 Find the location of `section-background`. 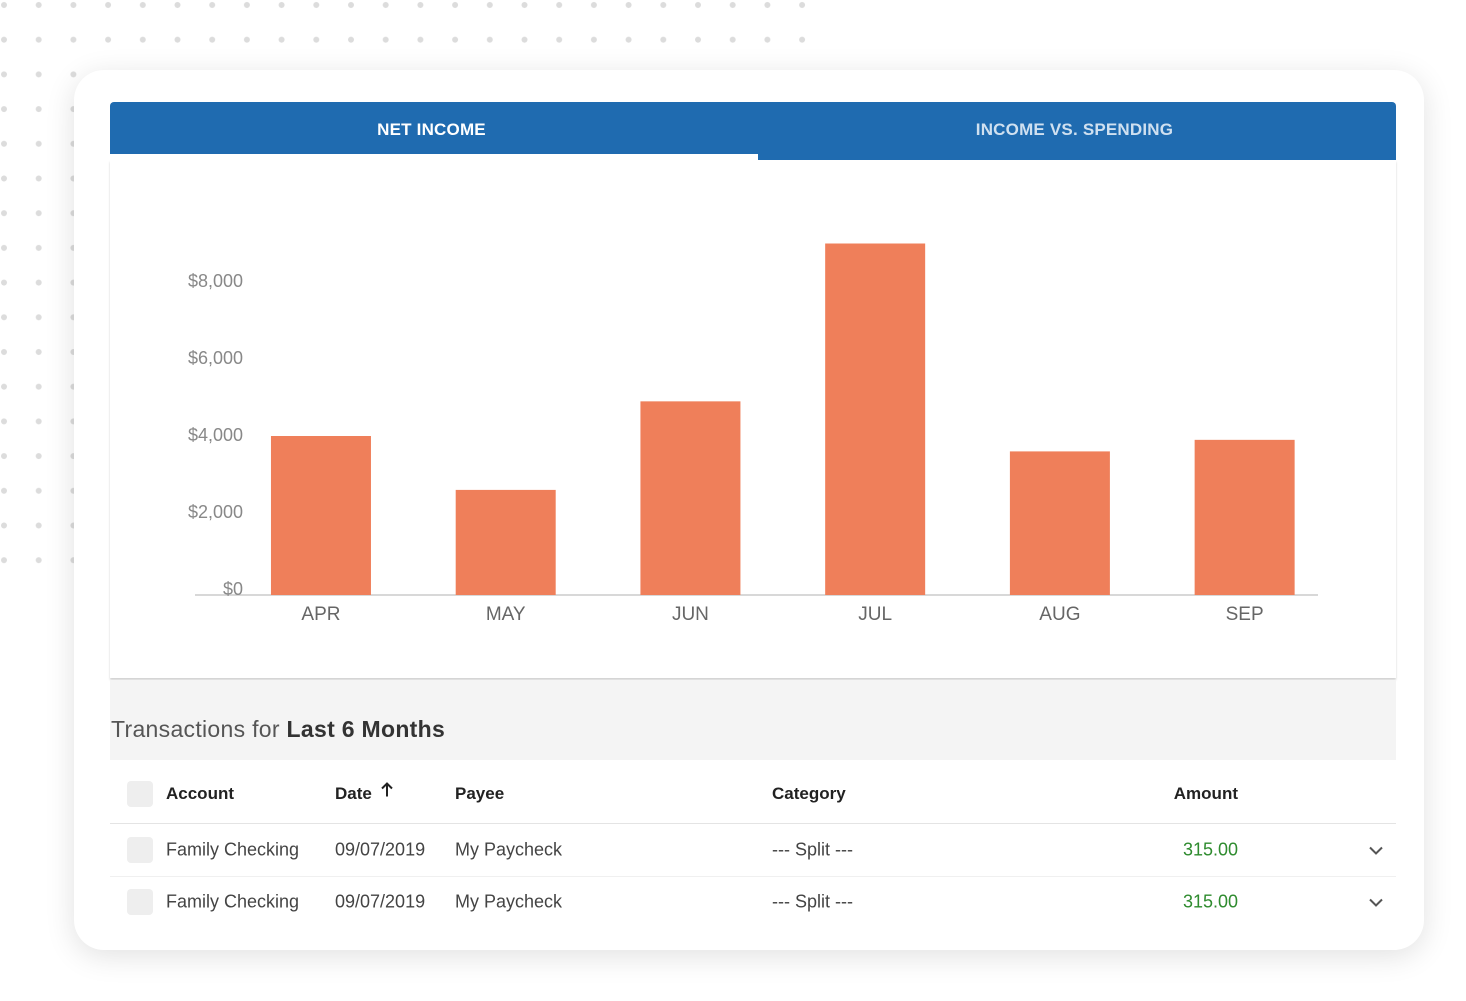

section-background is located at coordinates (753, 720).